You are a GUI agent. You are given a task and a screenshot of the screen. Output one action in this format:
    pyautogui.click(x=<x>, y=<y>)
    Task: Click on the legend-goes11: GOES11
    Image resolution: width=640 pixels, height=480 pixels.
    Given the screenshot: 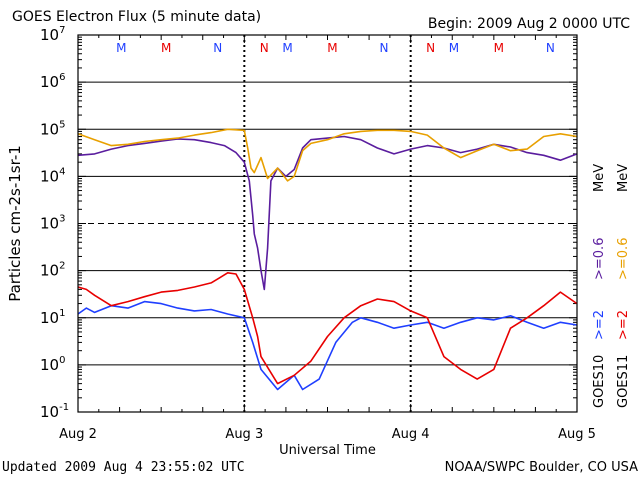 What is the action you would take?
    pyautogui.click(x=623, y=381)
    